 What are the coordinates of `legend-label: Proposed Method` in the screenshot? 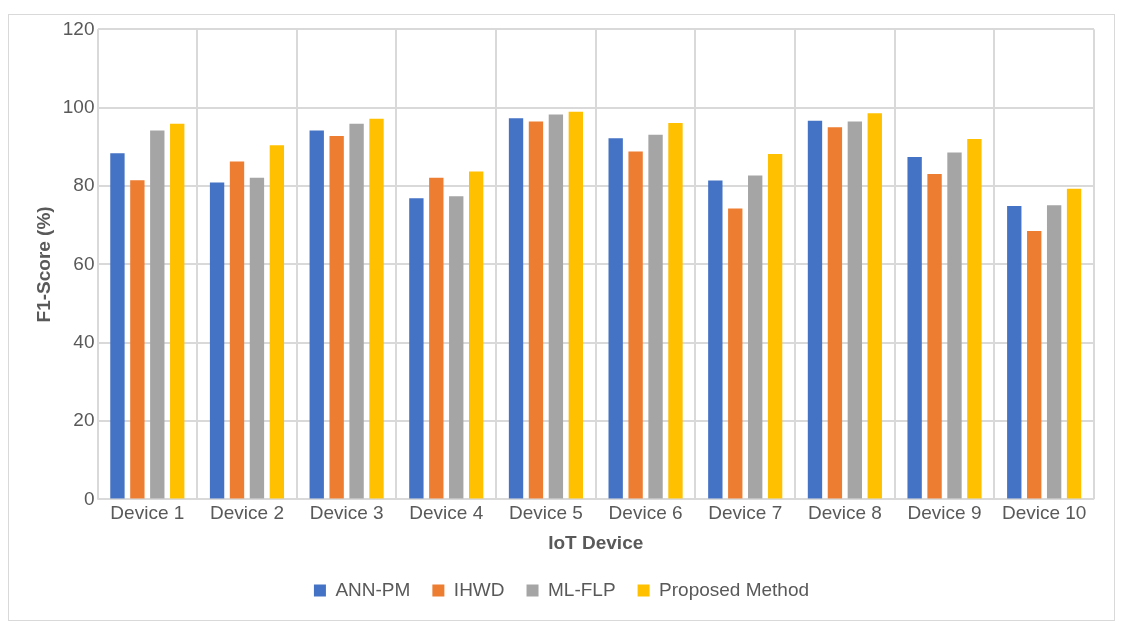 It's located at (734, 589).